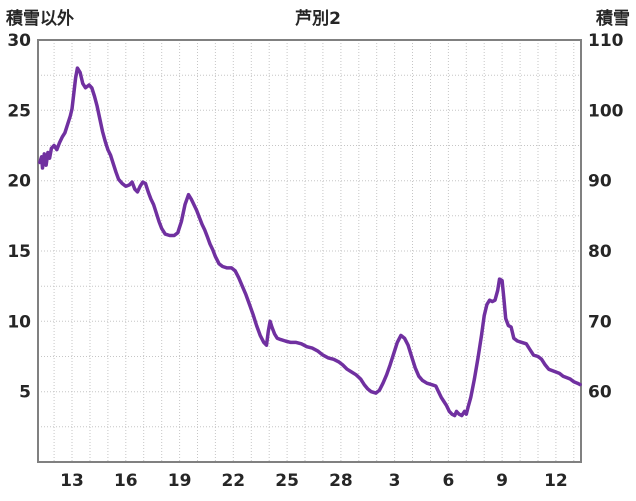  I want to click on x-axis-tick-label: 6, so click(448, 481).